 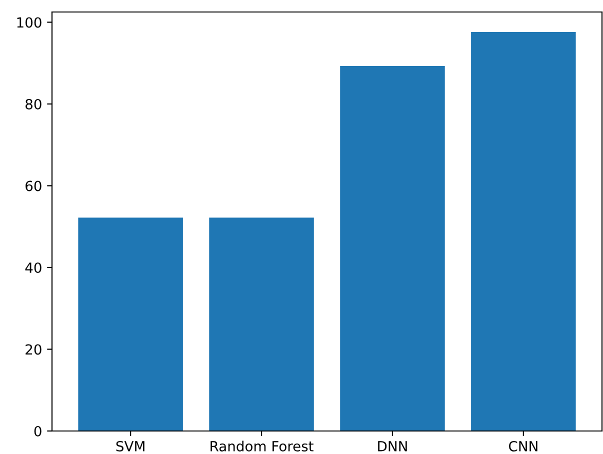 I want to click on y-tick-label: 20, so click(x=34, y=349).